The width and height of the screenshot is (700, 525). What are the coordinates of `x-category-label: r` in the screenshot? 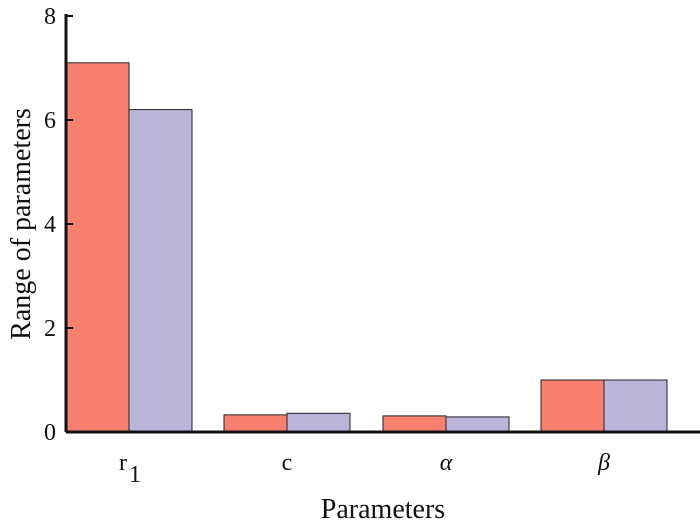 It's located at (123, 463).